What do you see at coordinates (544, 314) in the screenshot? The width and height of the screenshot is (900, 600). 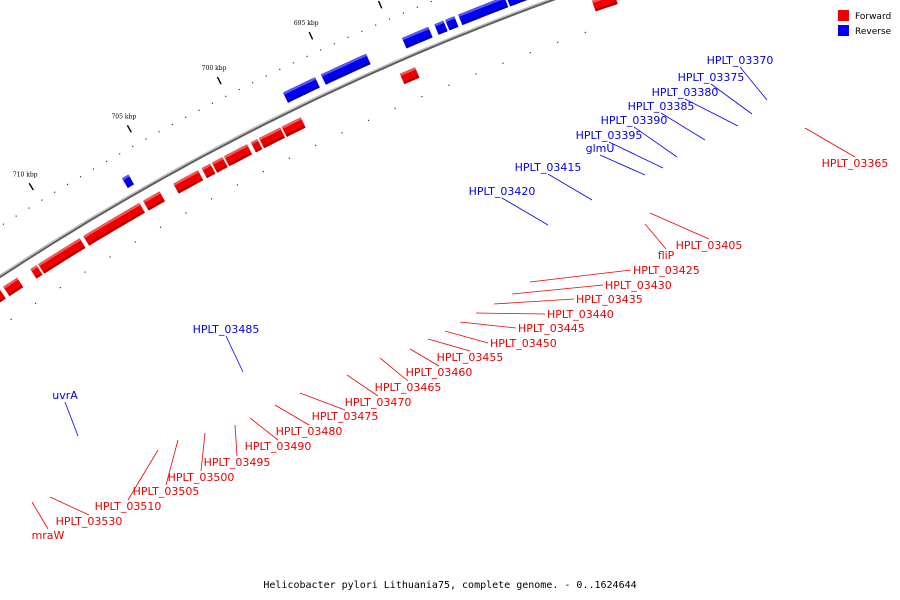 I see `gene-label-hplt-03440: HPLT_03440` at bounding box center [544, 314].